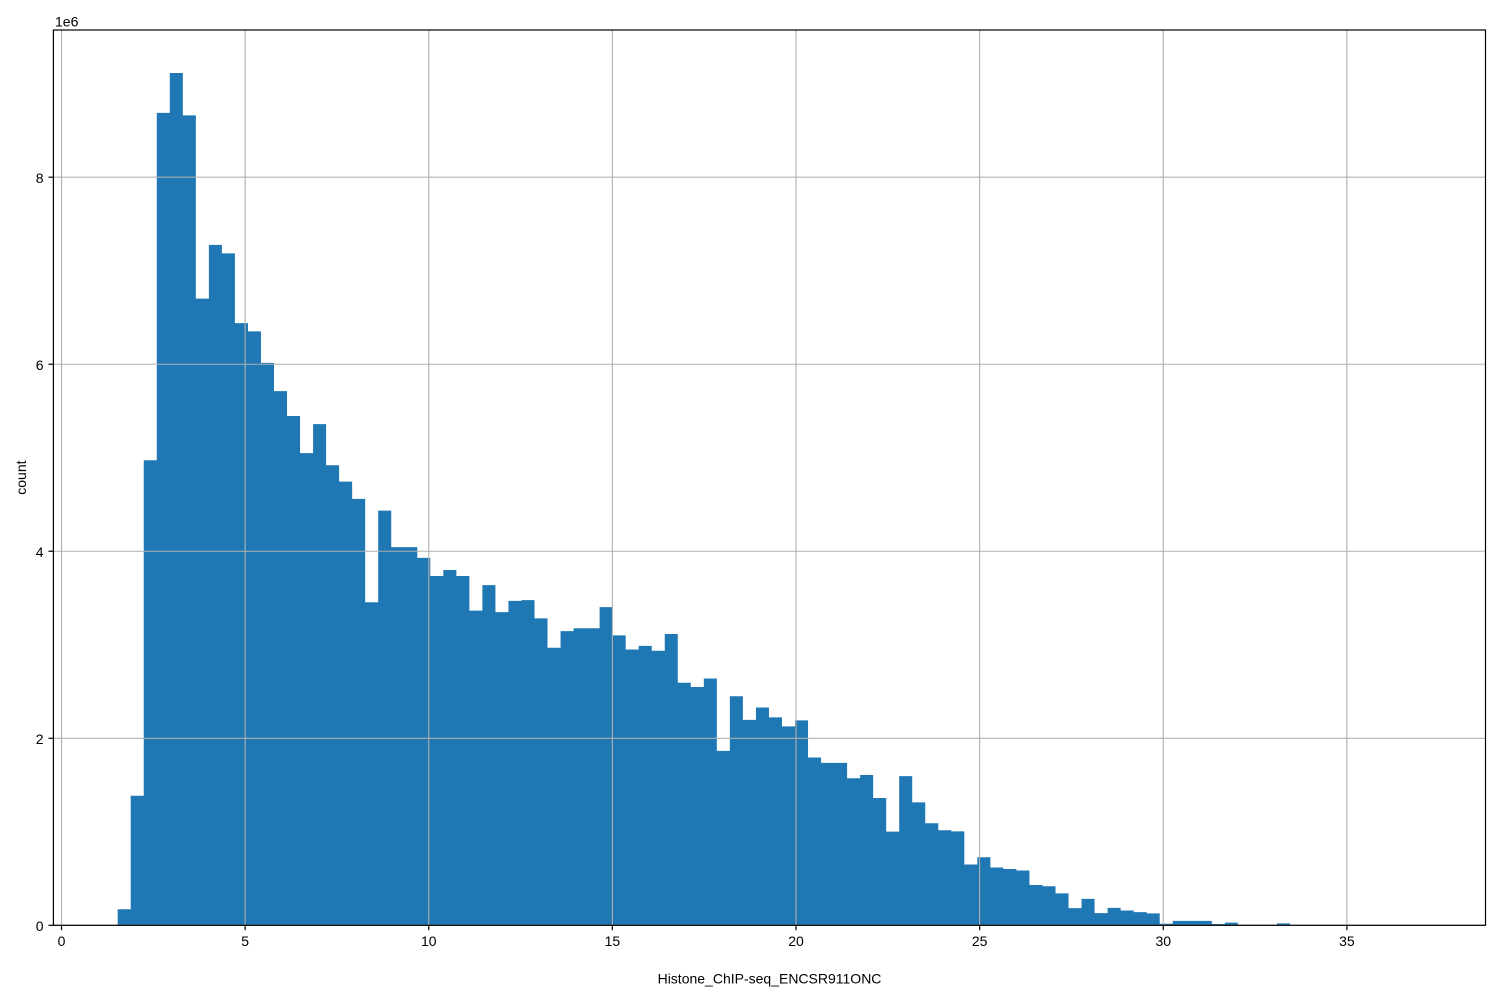 This screenshot has width=1500, height=1000. I want to click on svg-text: count, so click(21, 477).